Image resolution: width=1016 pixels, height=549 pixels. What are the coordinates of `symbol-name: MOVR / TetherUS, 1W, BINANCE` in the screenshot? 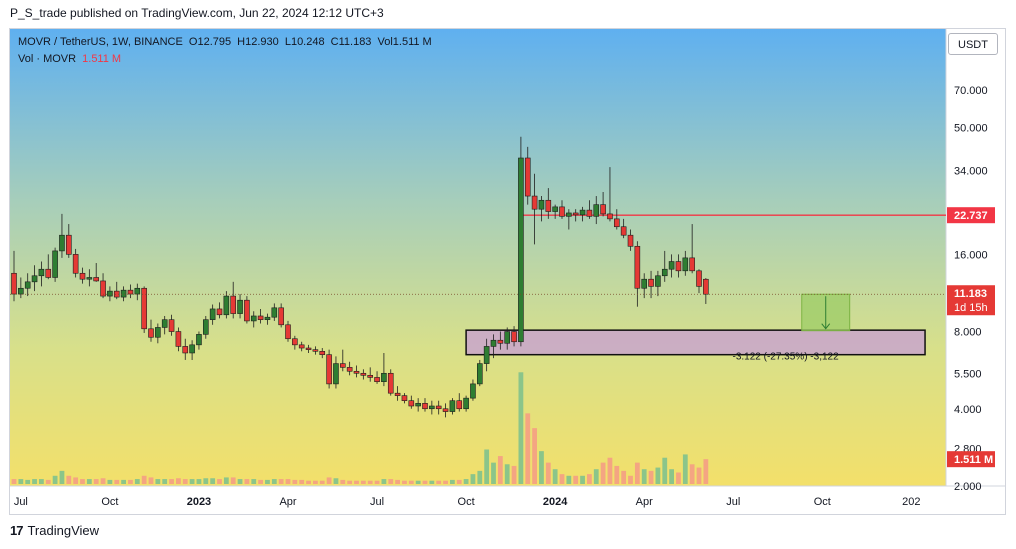 It's located at (100, 42).